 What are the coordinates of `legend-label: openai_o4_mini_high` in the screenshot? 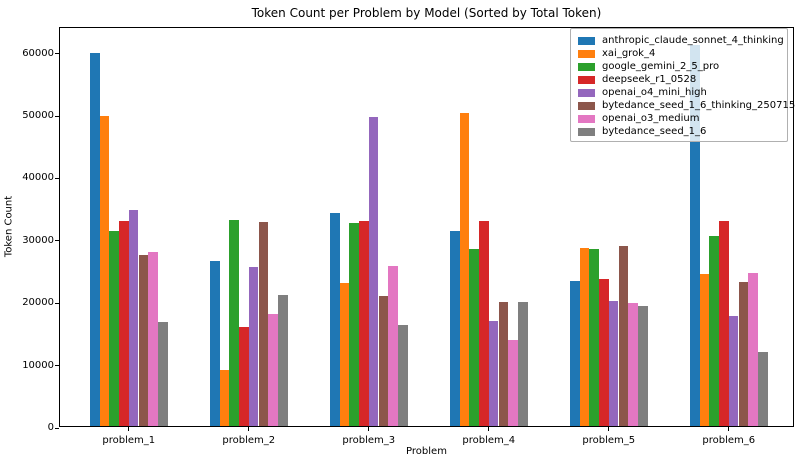 It's located at (654, 92).